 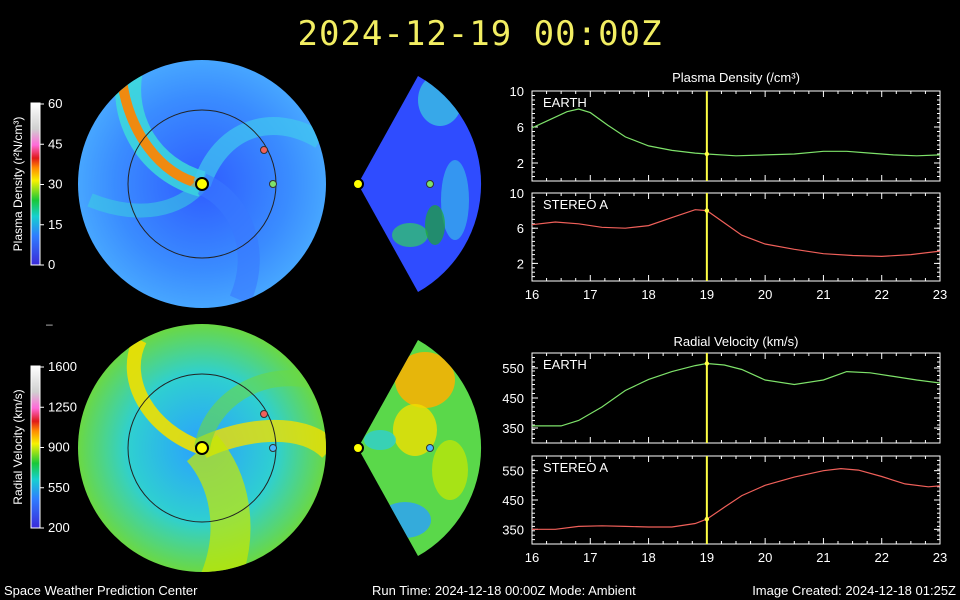 What do you see at coordinates (520, 263) in the screenshot?
I see `density-stereo-y-tick-label: 2` at bounding box center [520, 263].